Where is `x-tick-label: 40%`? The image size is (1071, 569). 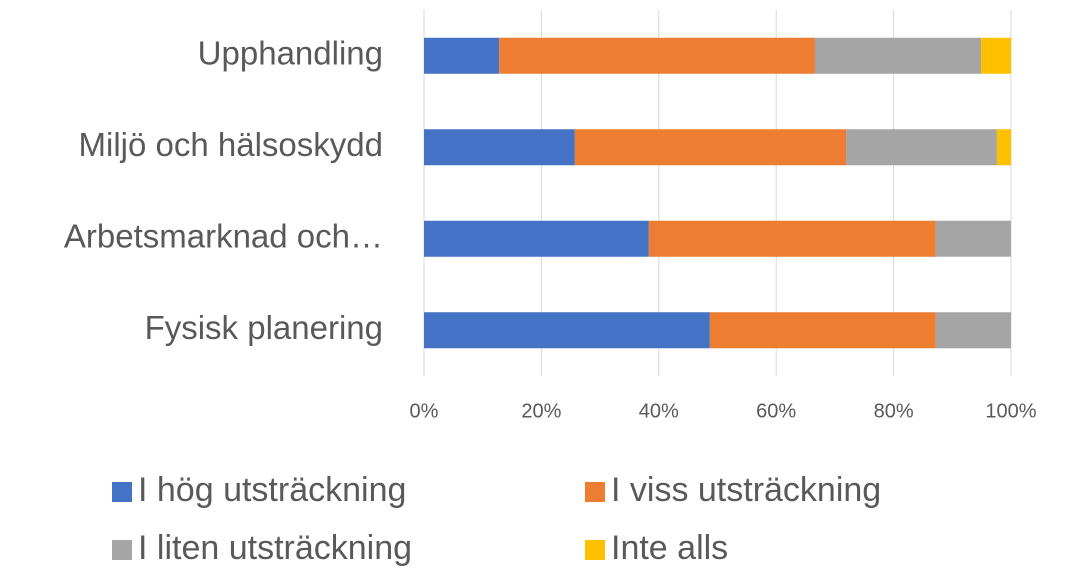 x-tick-label: 40% is located at coordinates (659, 411).